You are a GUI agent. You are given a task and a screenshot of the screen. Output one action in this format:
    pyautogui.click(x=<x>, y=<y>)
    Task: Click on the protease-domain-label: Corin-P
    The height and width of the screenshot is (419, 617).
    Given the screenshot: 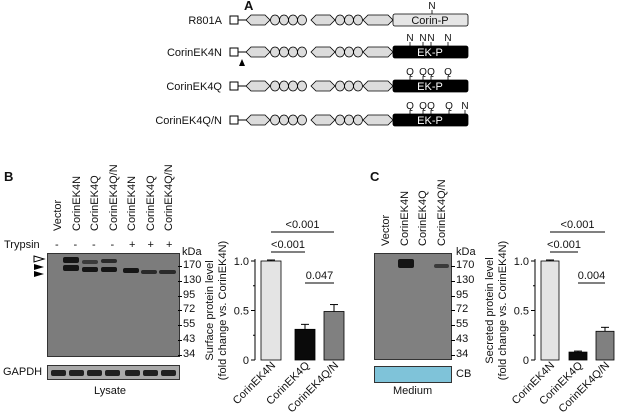 What is the action you would take?
    pyautogui.click(x=429, y=21)
    